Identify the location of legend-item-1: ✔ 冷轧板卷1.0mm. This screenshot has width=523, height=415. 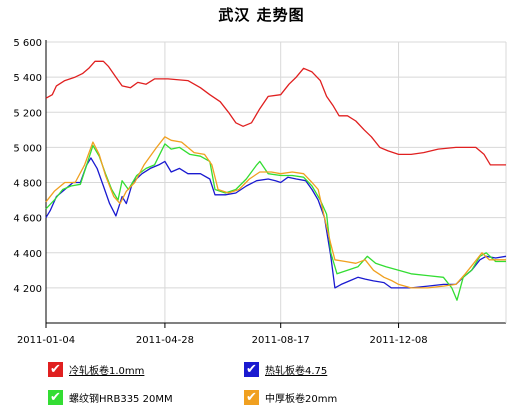
(96, 369).